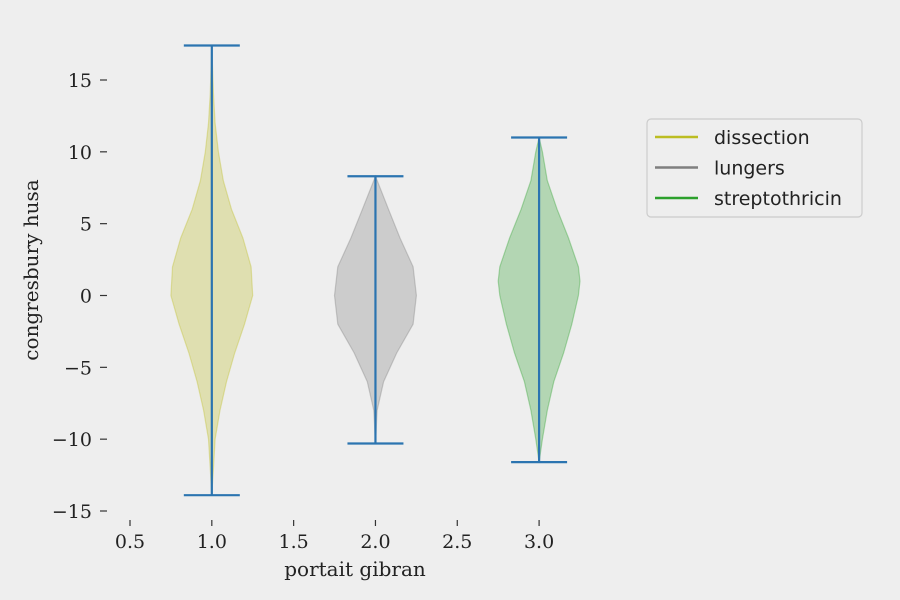  Describe the element at coordinates (130, 542) in the screenshot. I see `x-tick-label: 0.5` at that location.